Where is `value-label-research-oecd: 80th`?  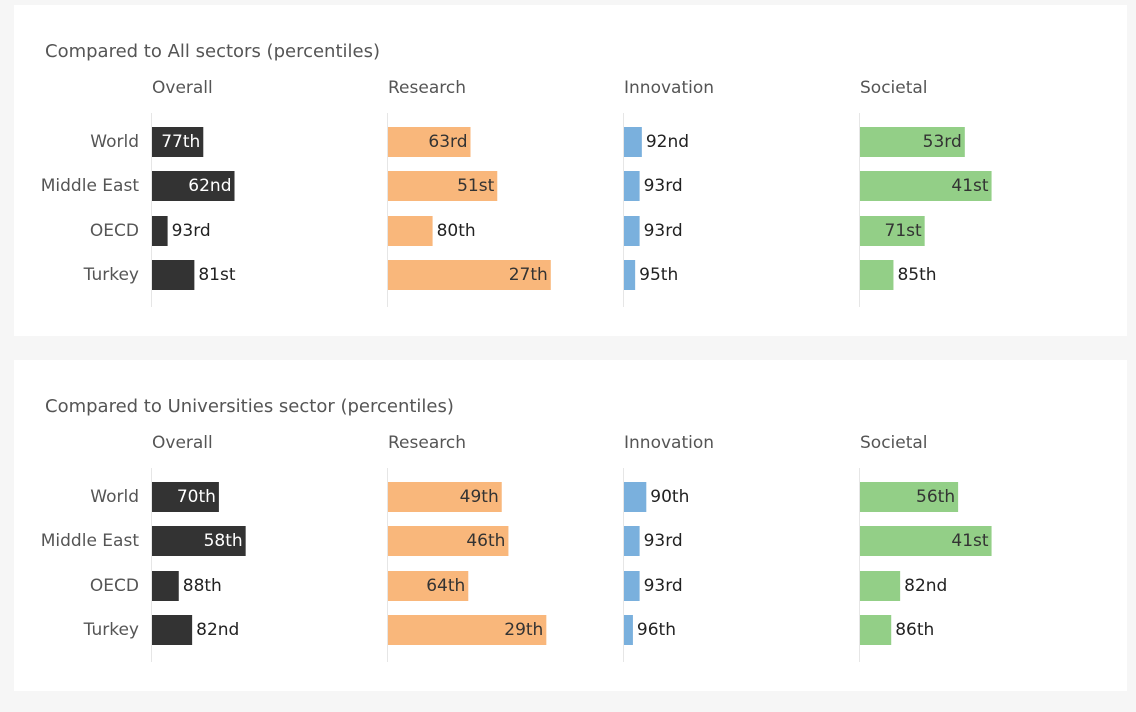 value-label-research-oecd: 80th is located at coordinates (456, 231).